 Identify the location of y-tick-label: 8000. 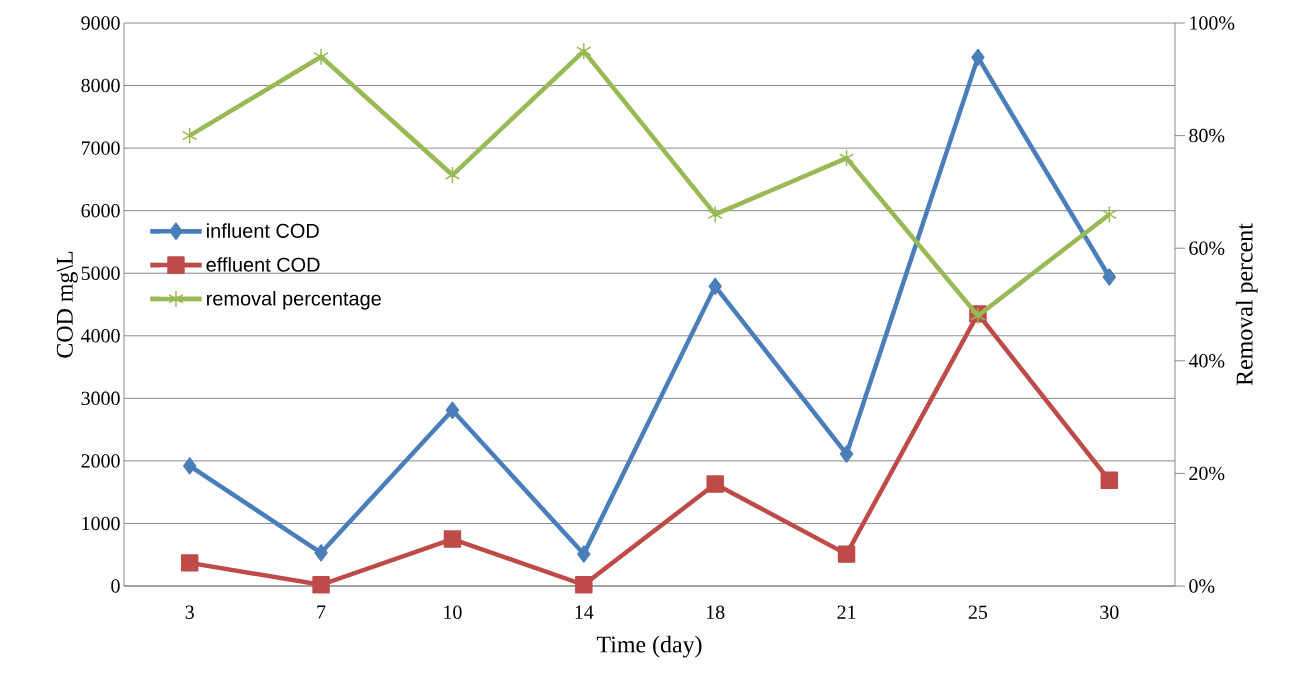
(100, 85).